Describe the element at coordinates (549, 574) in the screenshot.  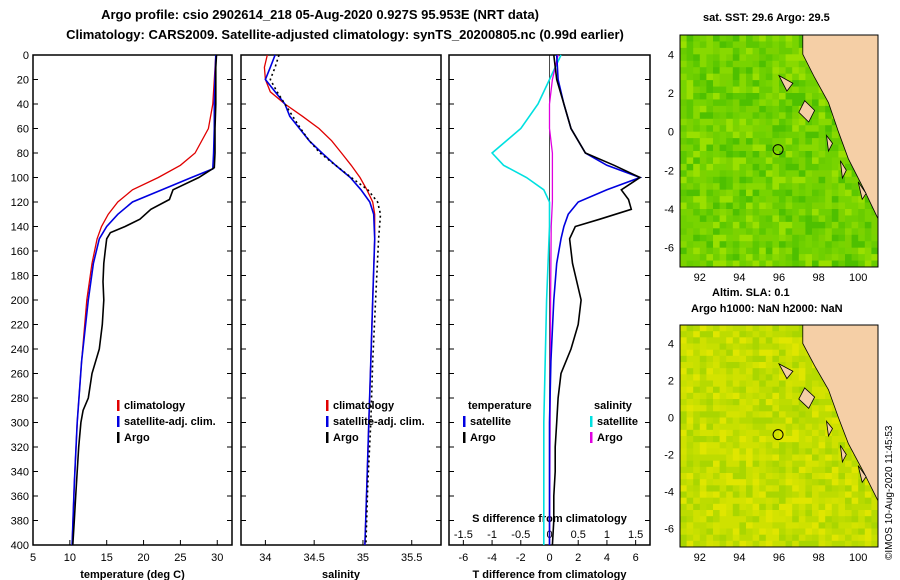
I see `x-axis-label: T difference from climatology` at that location.